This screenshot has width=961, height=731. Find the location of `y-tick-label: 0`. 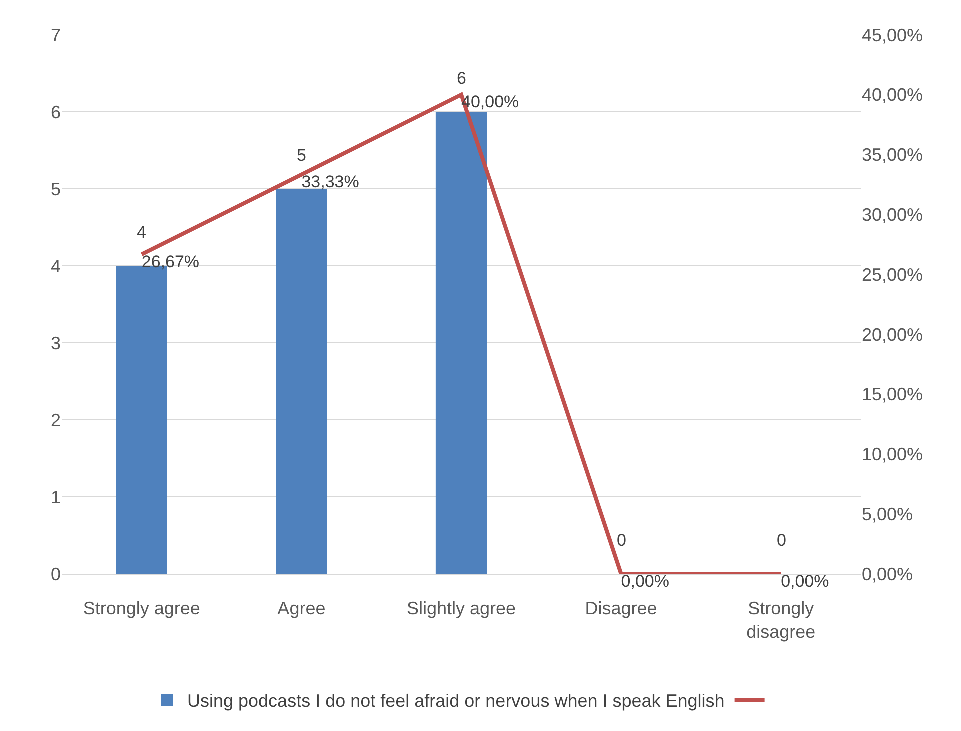

y-tick-label: 0 is located at coordinates (55, 574).